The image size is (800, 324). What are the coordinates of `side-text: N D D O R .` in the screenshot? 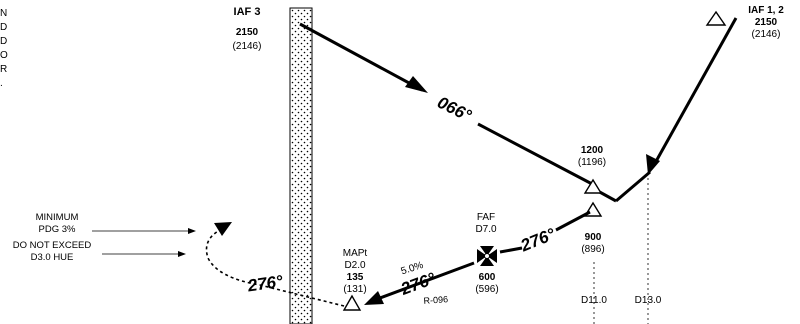 It's located at (4, 48).